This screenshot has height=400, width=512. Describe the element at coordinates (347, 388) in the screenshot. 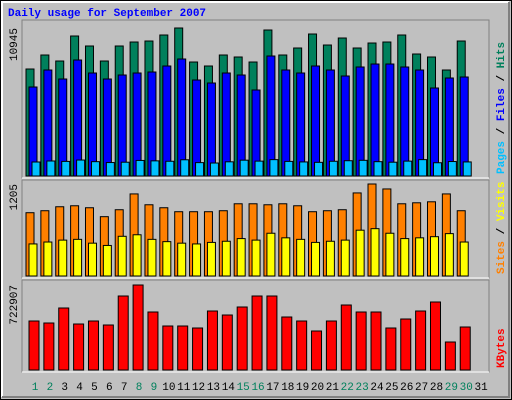

I see `x-tick-label: 22` at that location.